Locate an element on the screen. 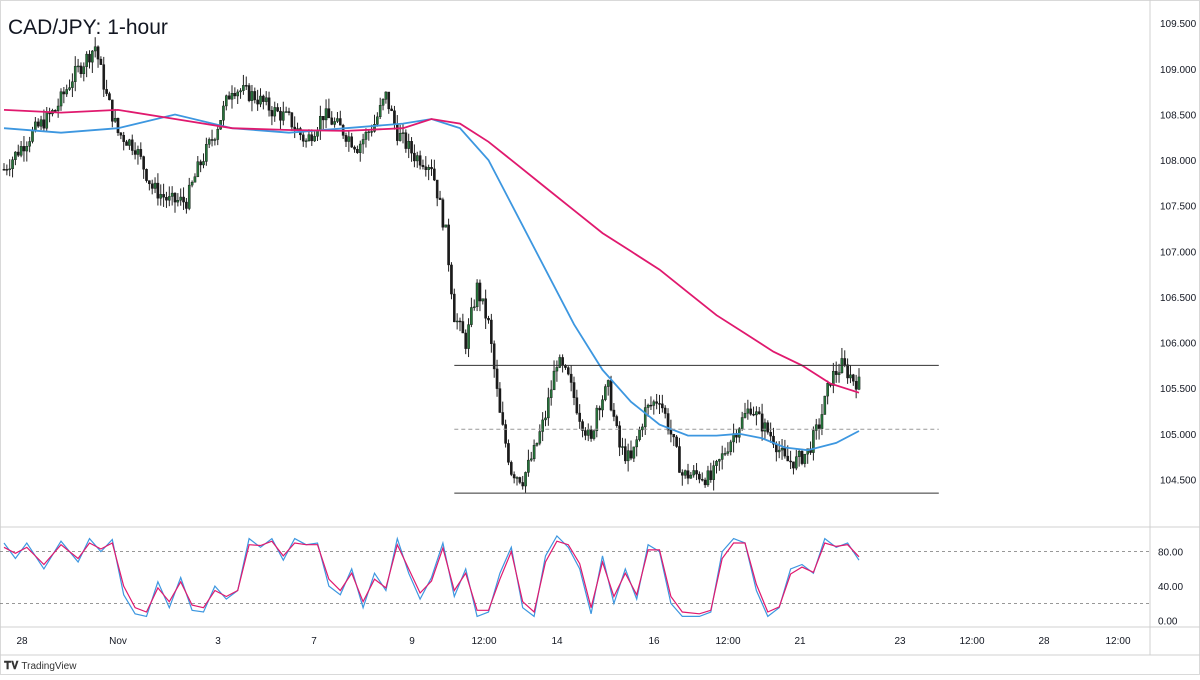  tradingview-brand: 𝐓𝐕 TradingView is located at coordinates (40, 666).